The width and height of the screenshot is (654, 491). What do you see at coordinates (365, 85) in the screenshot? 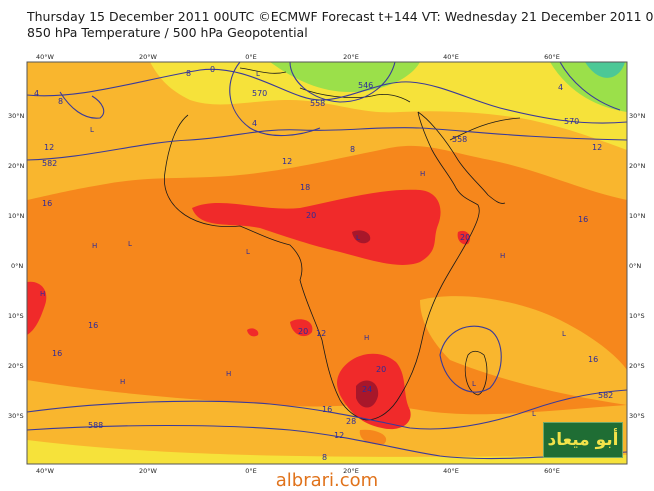
I see `contour-label: 546` at bounding box center [365, 85].